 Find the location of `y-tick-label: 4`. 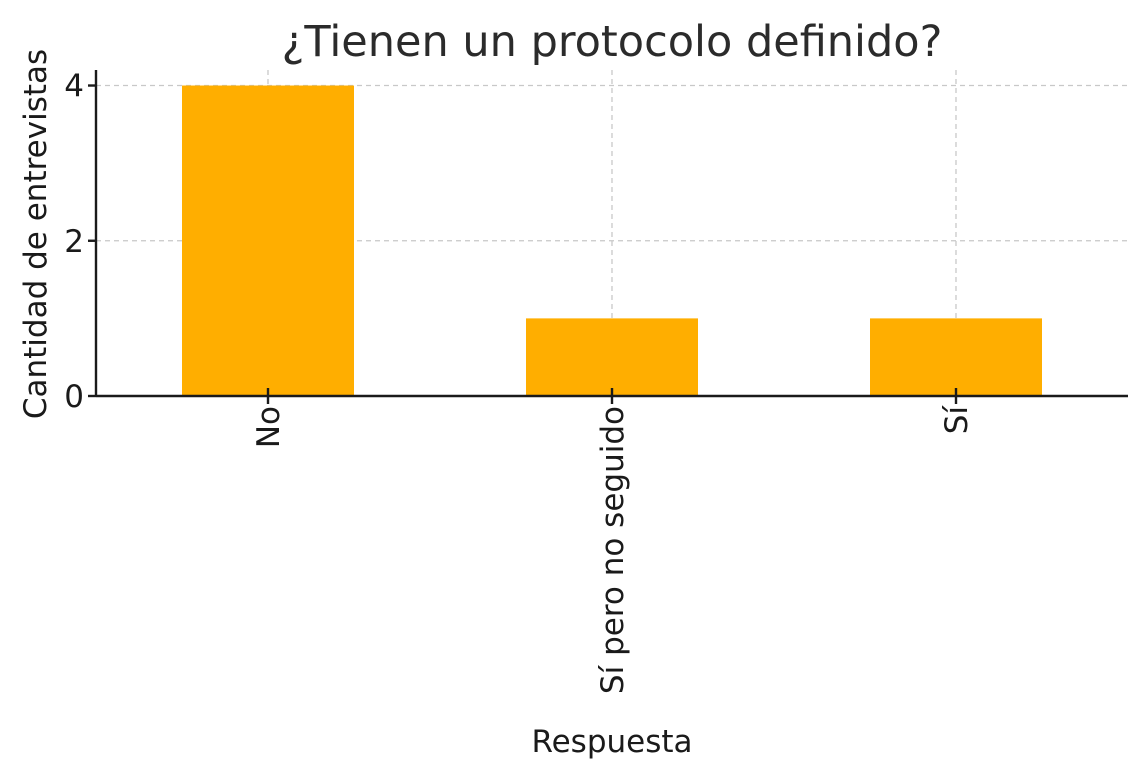

y-tick-label: 4 is located at coordinates (74, 87).